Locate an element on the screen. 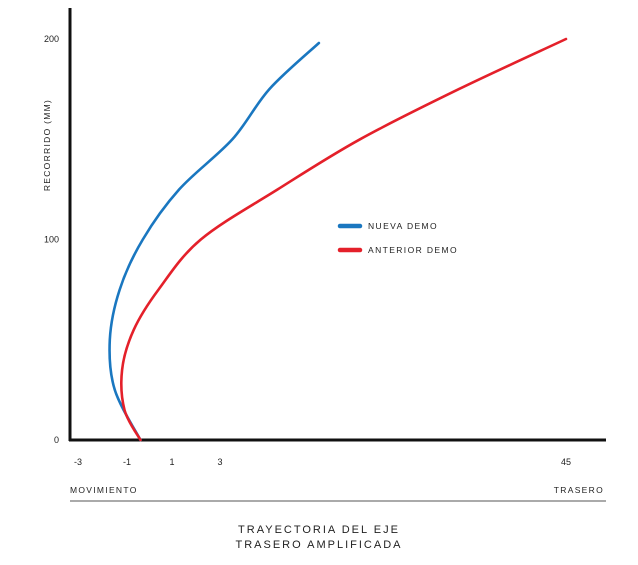 The height and width of the screenshot is (565, 638). legend-label: NUEVA DEMO is located at coordinates (403, 226).